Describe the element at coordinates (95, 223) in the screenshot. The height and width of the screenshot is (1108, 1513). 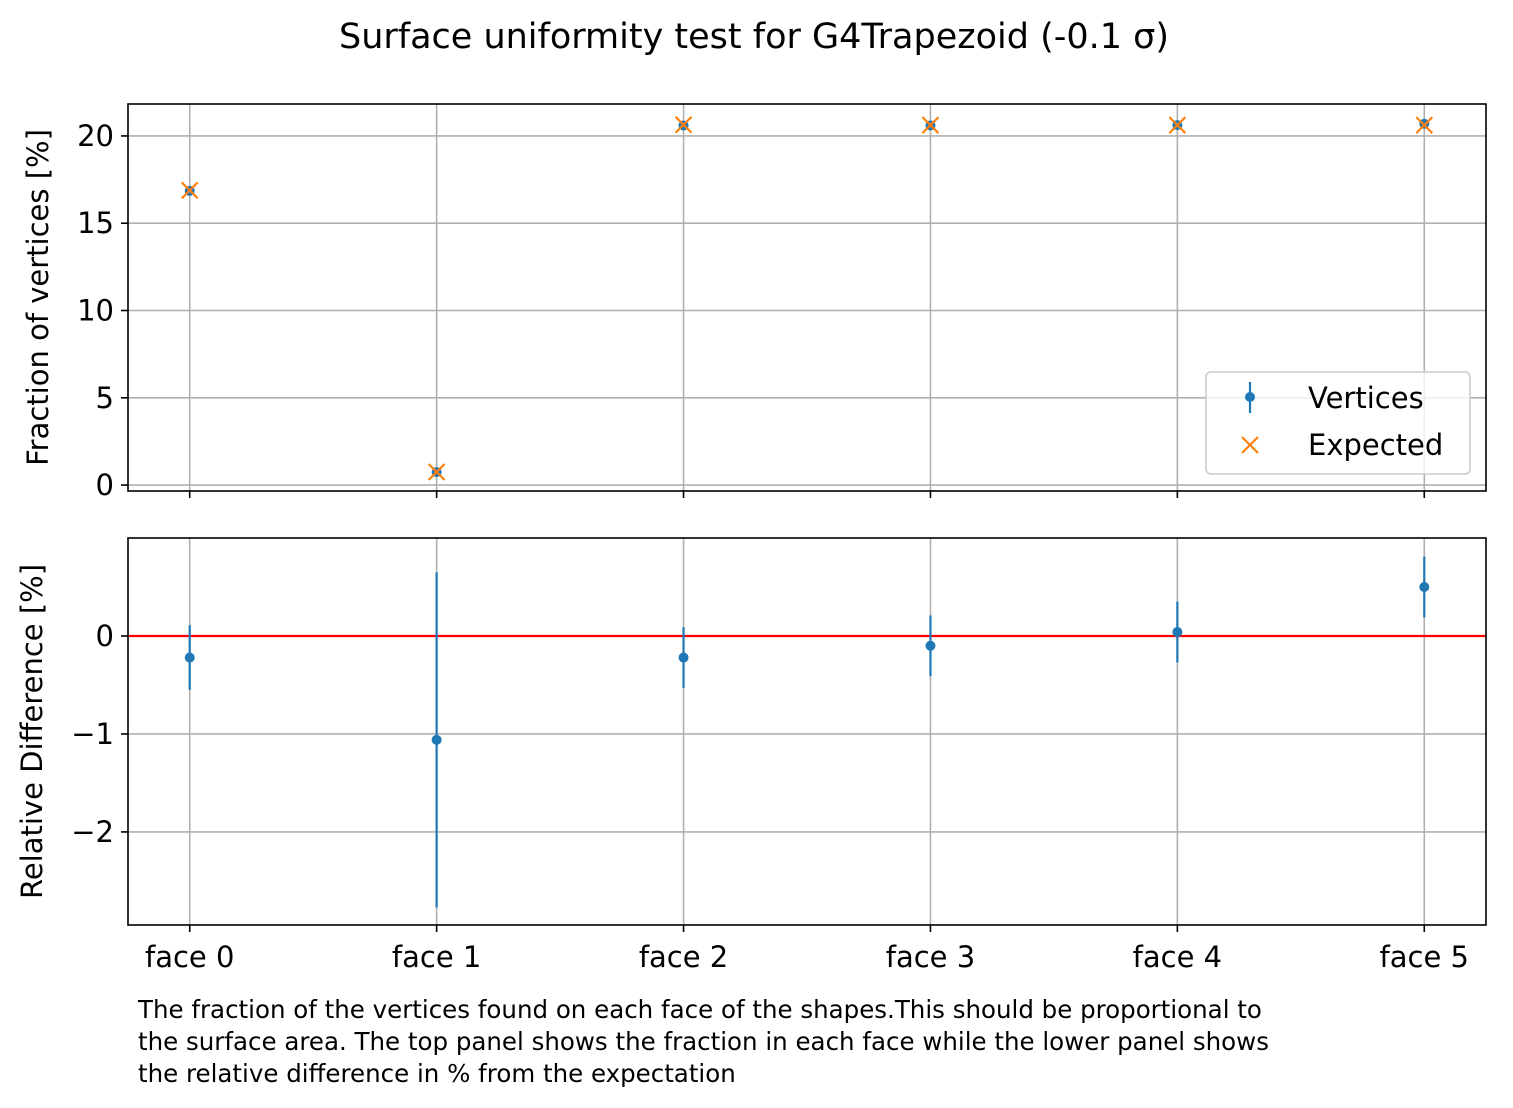
I see `y-tick-label: 15` at that location.